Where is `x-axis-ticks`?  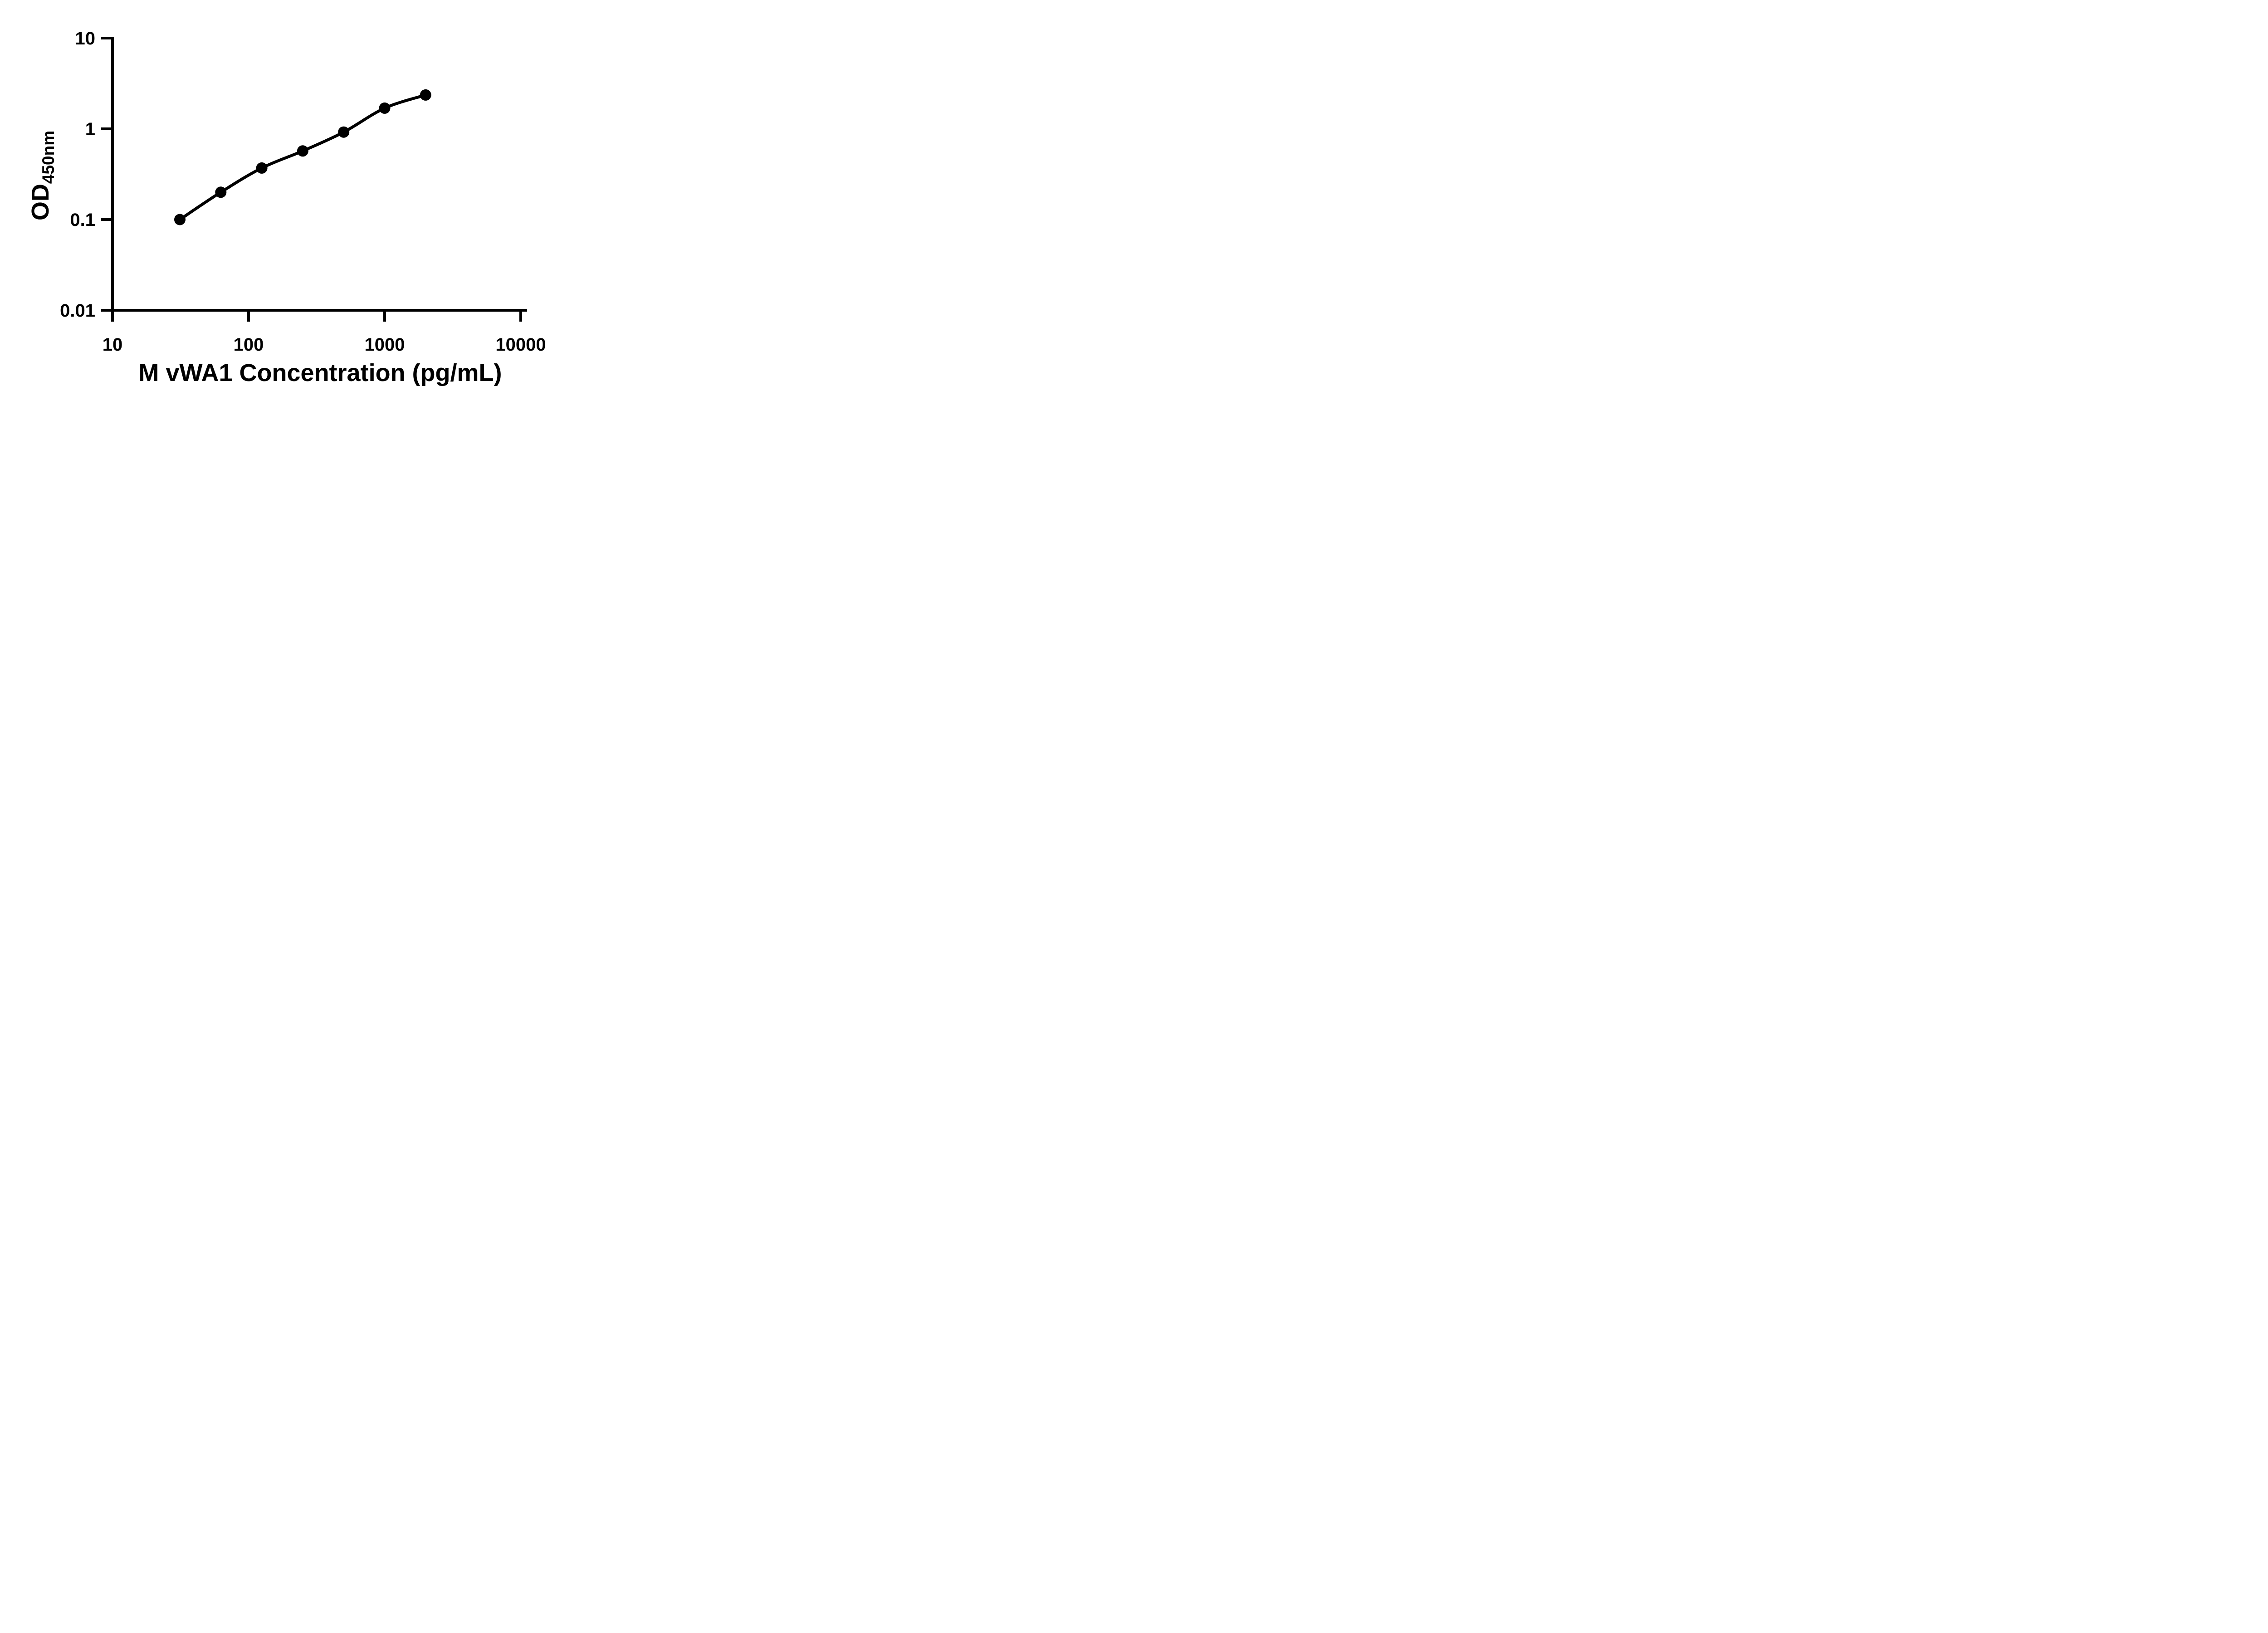 x-axis-ticks is located at coordinates (317, 317).